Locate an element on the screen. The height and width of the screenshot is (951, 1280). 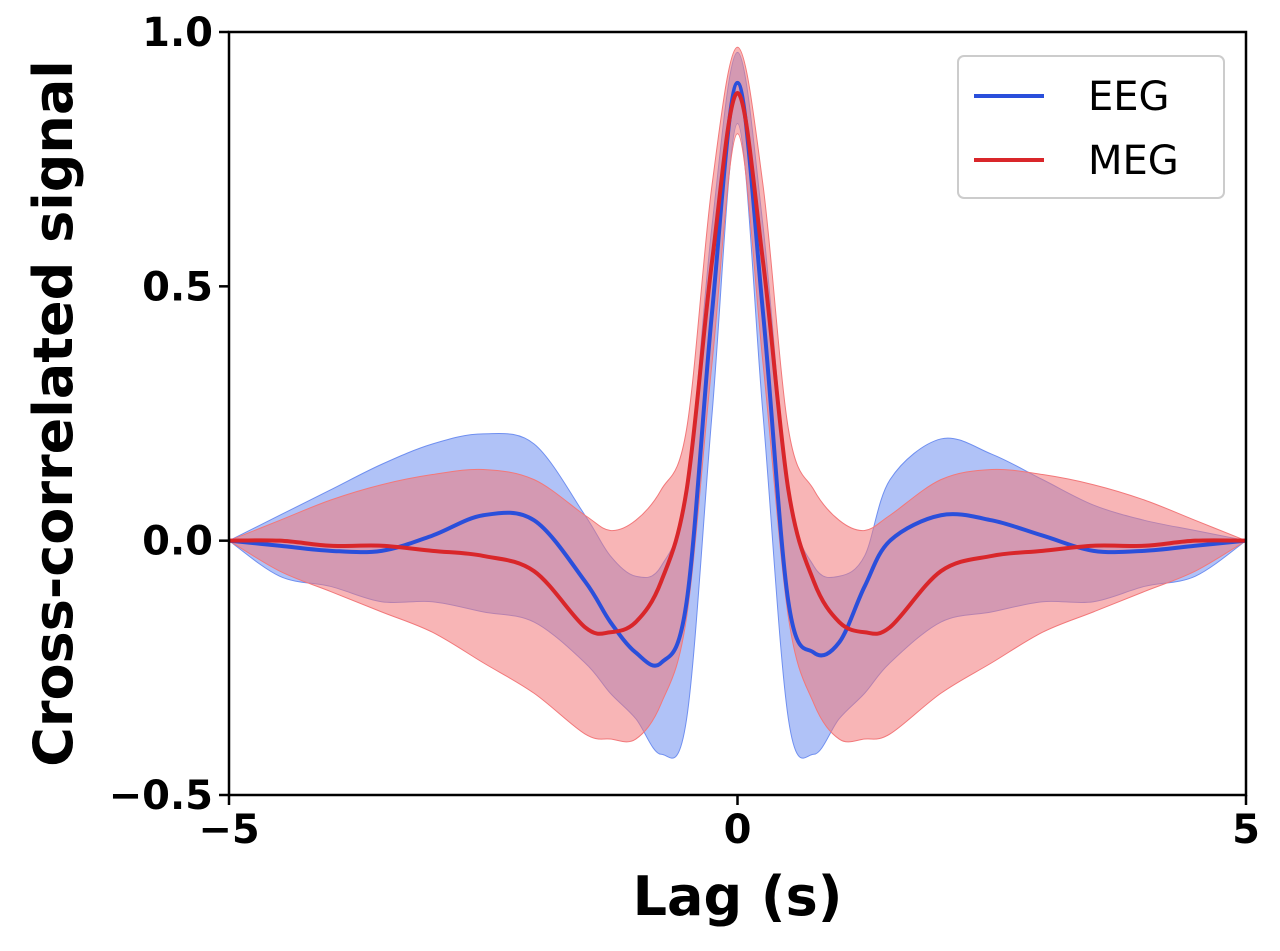
y-axis-label: Cross-correlated signal is located at coordinates (53, 413).